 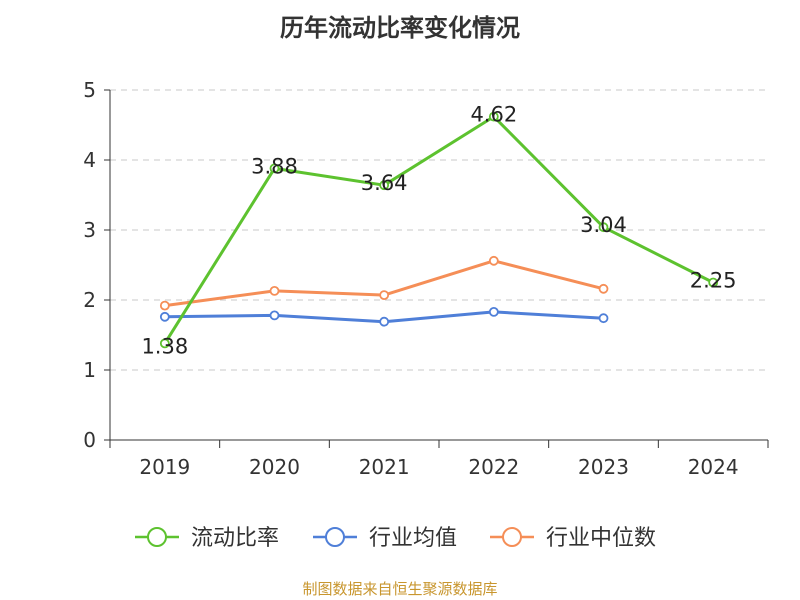 I want to click on x-tick-label: 2023, so click(x=603, y=467).